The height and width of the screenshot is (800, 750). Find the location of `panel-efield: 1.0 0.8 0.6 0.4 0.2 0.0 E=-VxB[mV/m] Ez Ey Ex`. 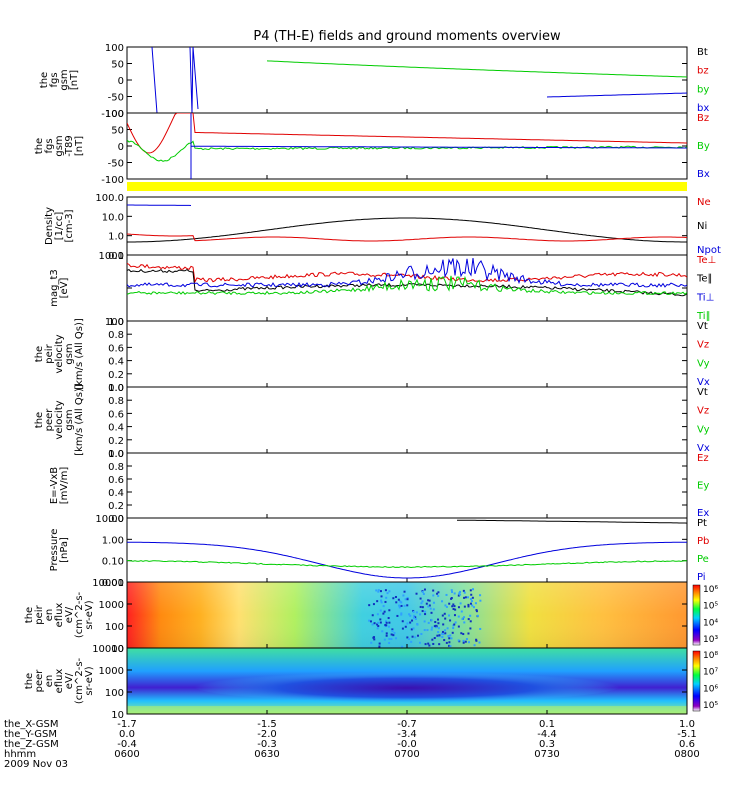

panel-efield: 1.0 0.8 0.6 0.4 0.2 0.0 E=-VxB[mV/m] Ez Ey Ex is located at coordinates (379, 487).